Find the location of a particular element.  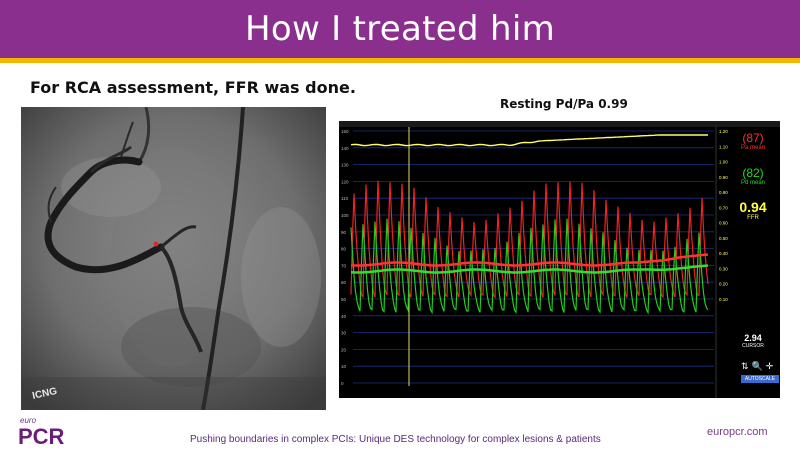

ffr-readout: 0.94 FFR is located at coordinates (753, 210).